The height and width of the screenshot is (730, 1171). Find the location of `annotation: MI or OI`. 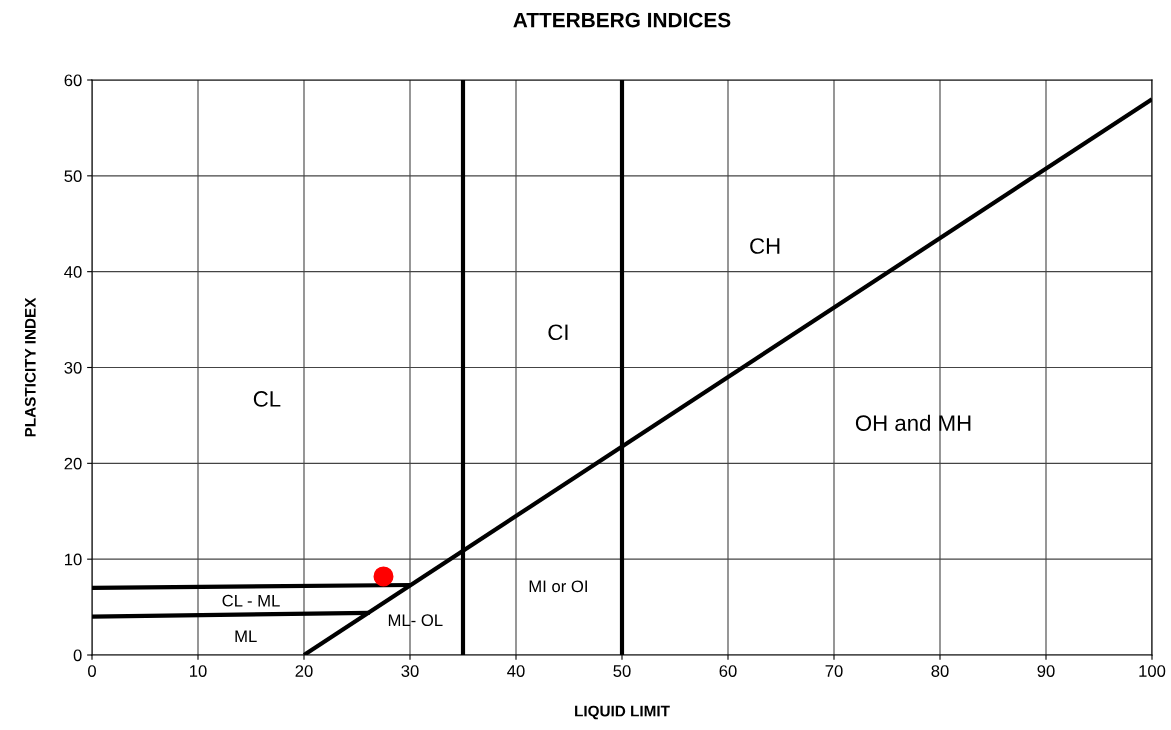

annotation: MI or OI is located at coordinates (558, 586).